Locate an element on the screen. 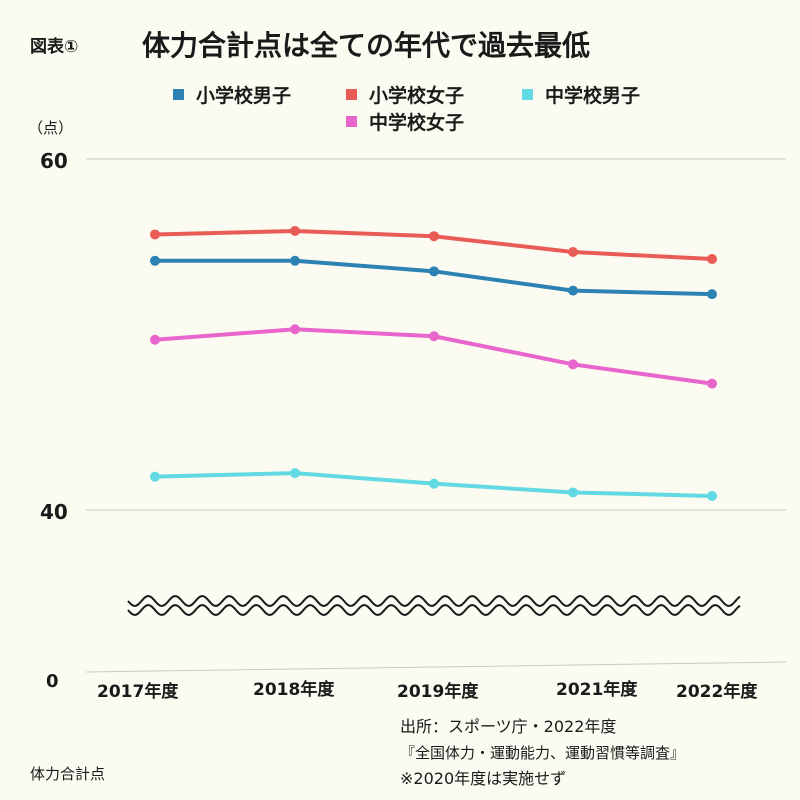 Image resolution: width=800 pixels, height=800 pixels. point-s3-2022 is located at coordinates (712, 495).